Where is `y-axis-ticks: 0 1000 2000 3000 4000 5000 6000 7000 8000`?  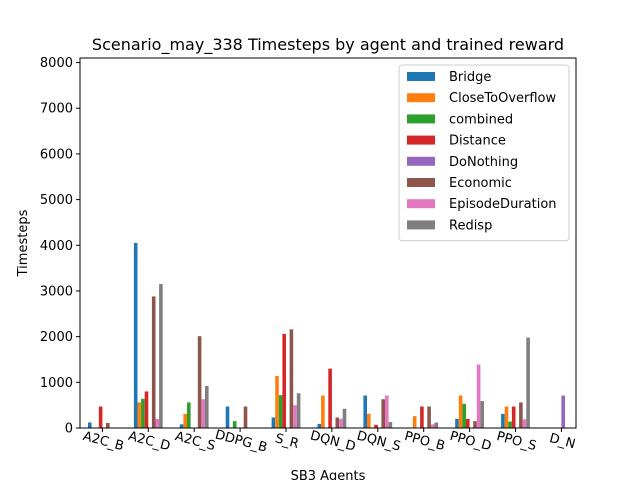
y-axis-ticks: 0 1000 2000 3000 4000 5000 6000 7000 8000 is located at coordinates (60, 246).